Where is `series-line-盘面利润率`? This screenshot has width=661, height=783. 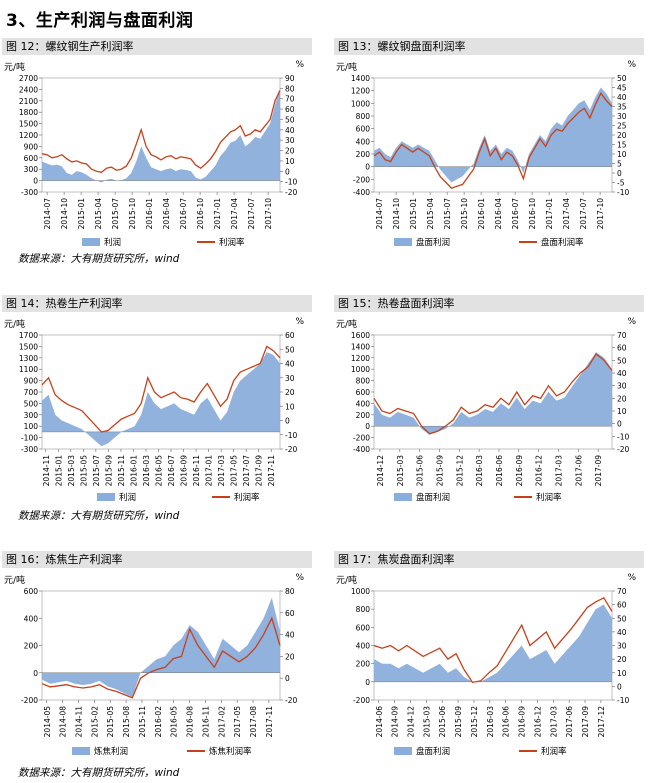
series-line-盘面利润率 is located at coordinates (493, 140).